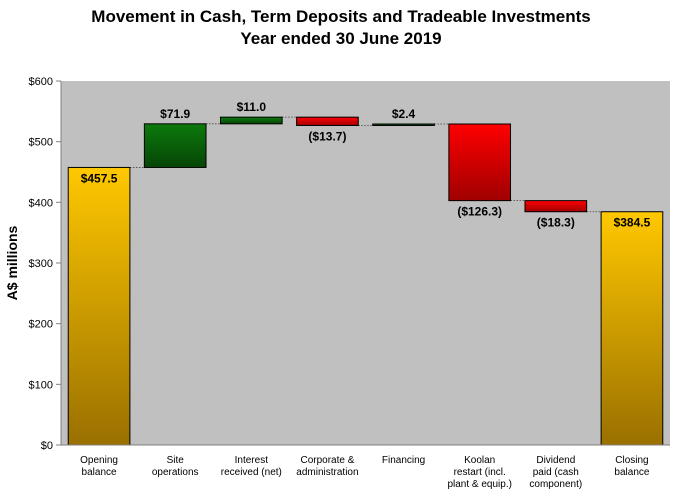  I want to click on data-label: ($126.3), so click(479, 212).